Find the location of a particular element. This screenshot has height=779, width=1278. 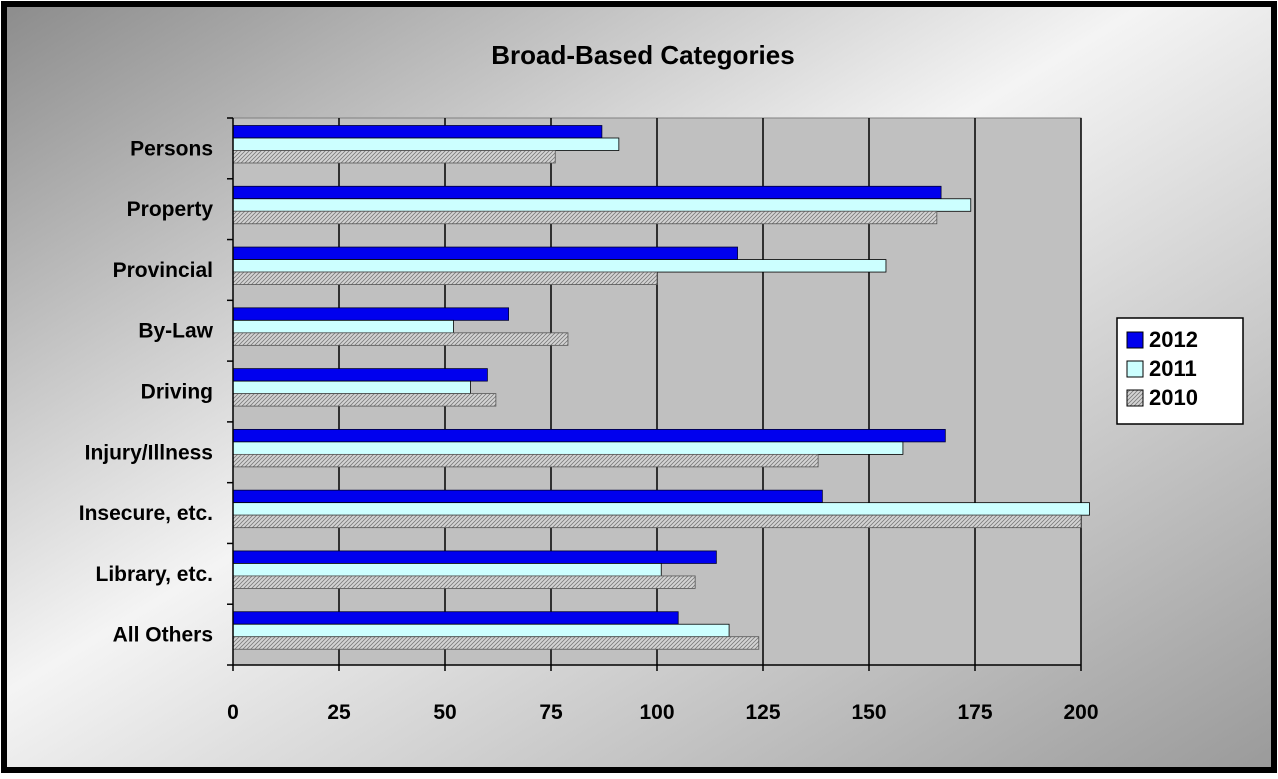

x-tick-label: 125 is located at coordinates (762, 712).